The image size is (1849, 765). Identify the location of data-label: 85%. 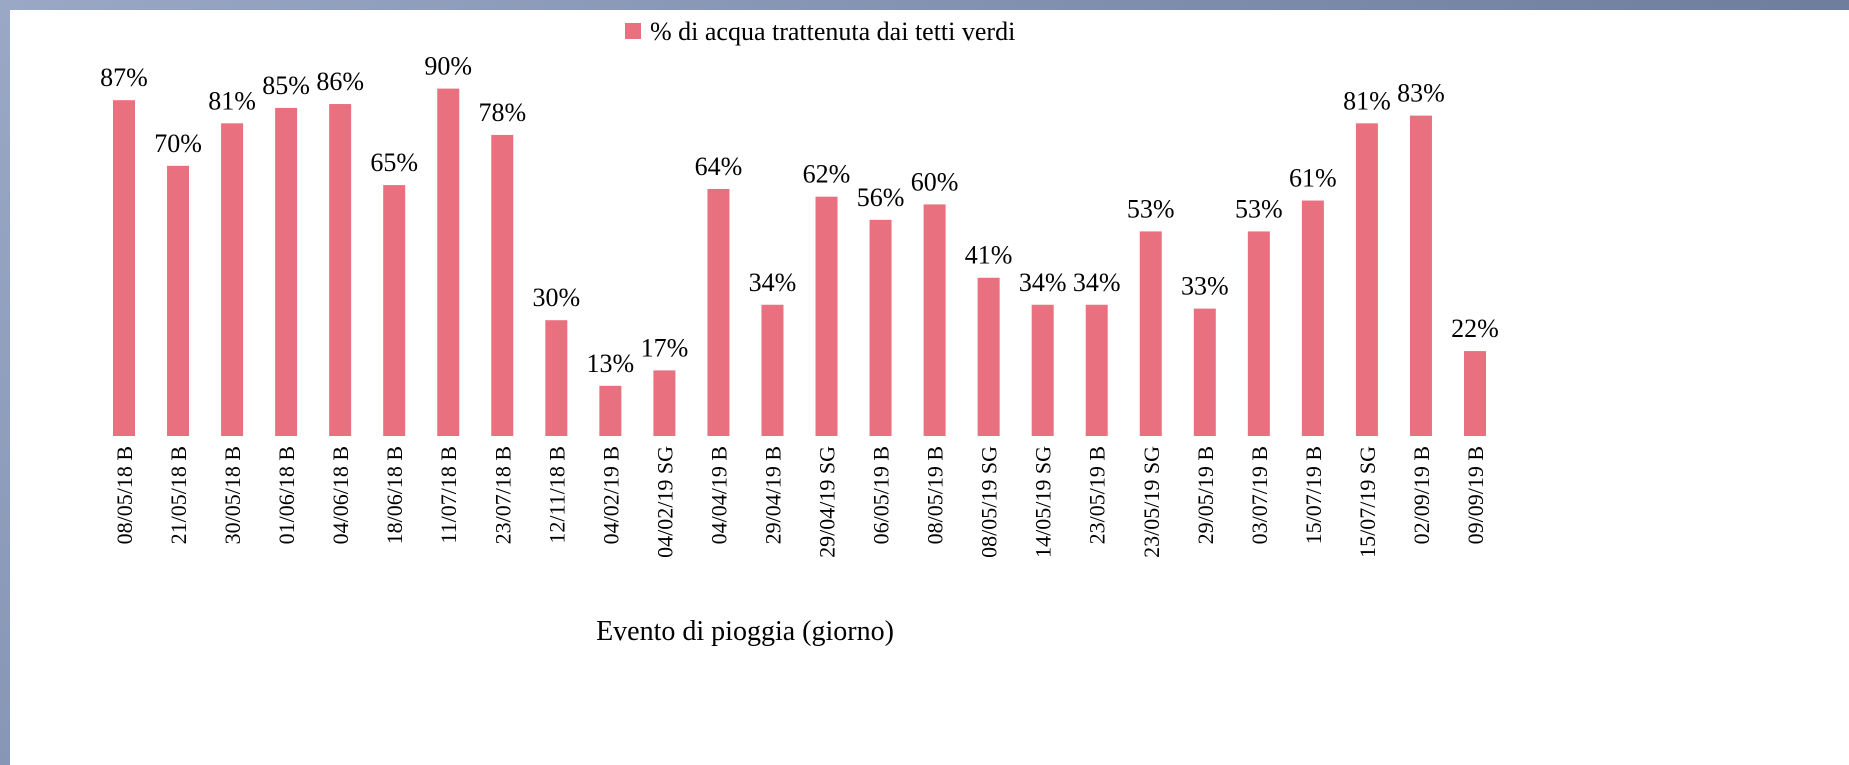
(286, 85).